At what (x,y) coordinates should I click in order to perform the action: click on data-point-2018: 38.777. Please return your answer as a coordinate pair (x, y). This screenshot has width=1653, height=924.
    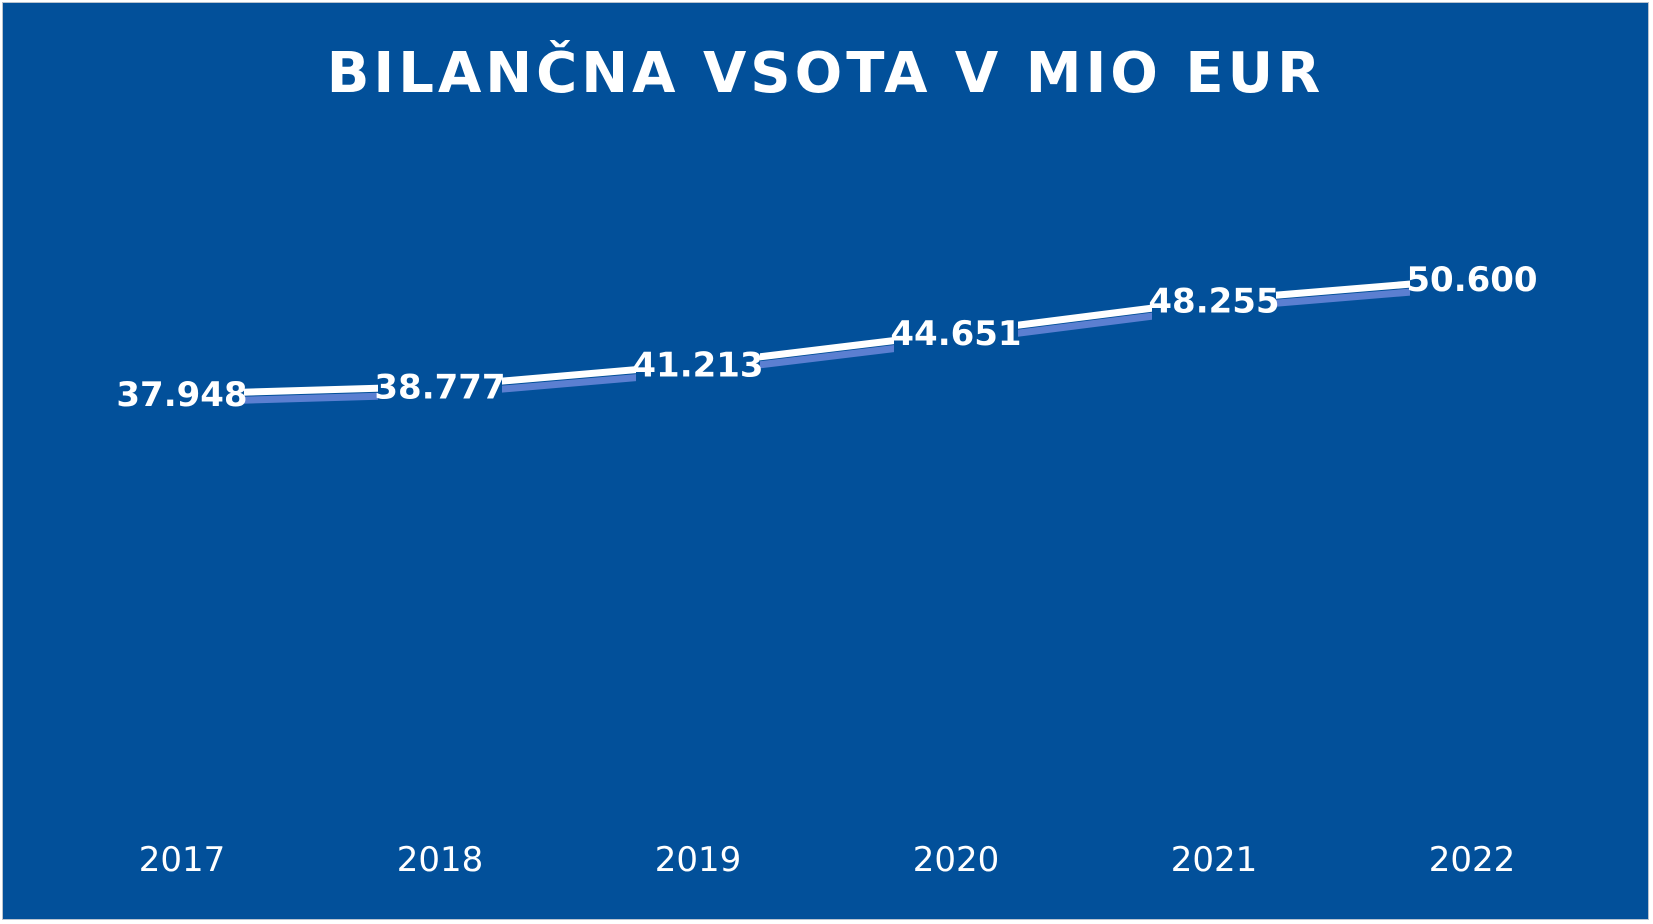
    Looking at the image, I should click on (440, 386).